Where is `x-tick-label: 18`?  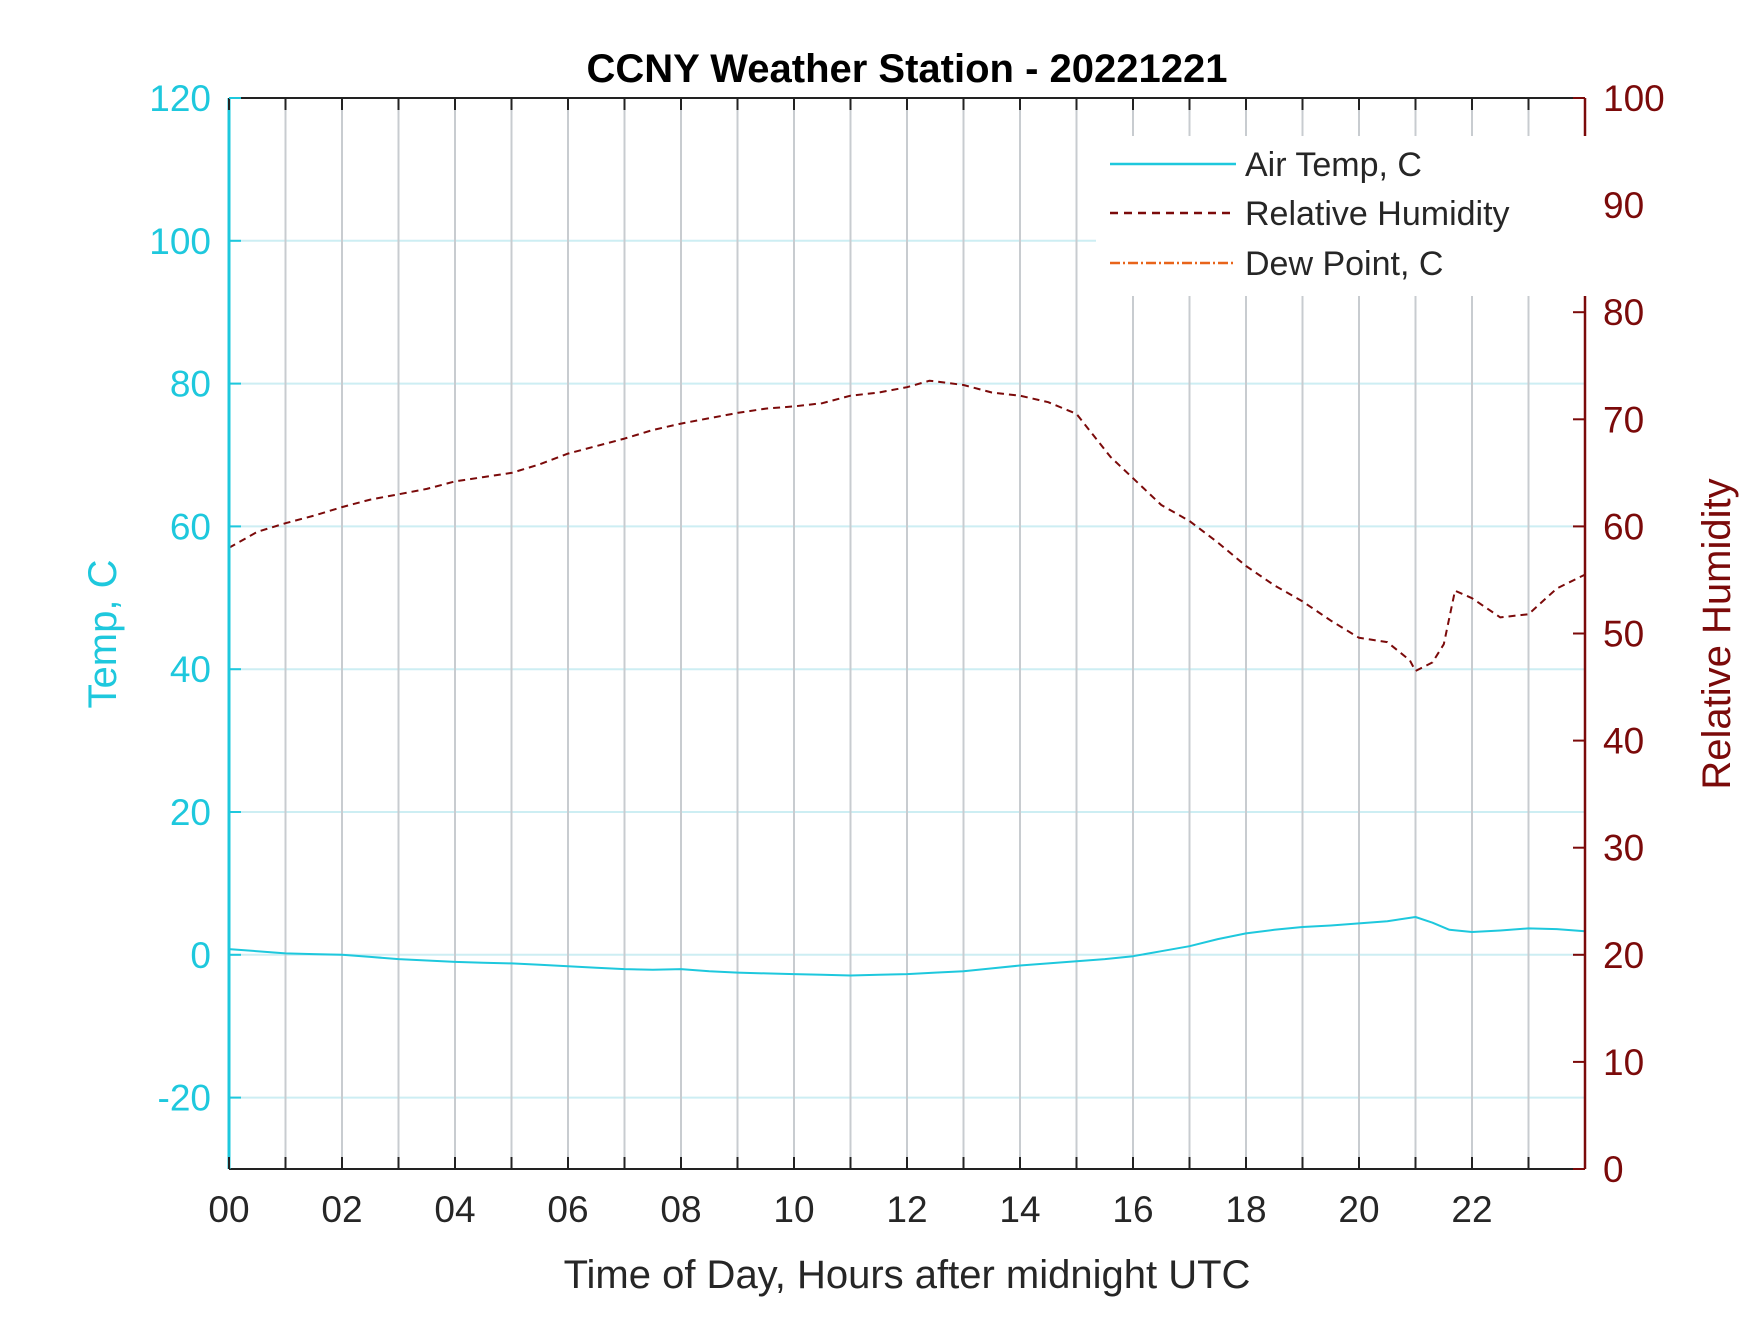
x-tick-label: 18 is located at coordinates (1245, 1209).